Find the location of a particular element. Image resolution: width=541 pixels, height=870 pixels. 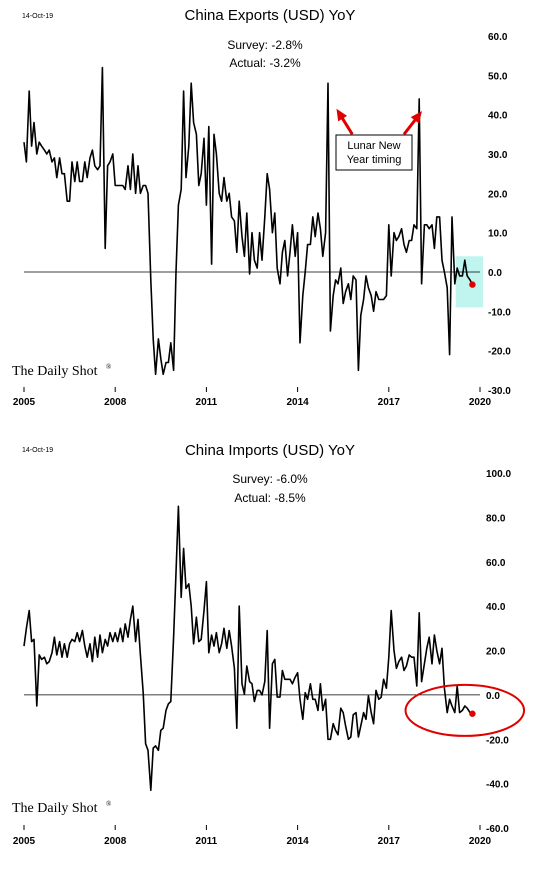

survey-text: Survey: -6.0% is located at coordinates (270, 479).